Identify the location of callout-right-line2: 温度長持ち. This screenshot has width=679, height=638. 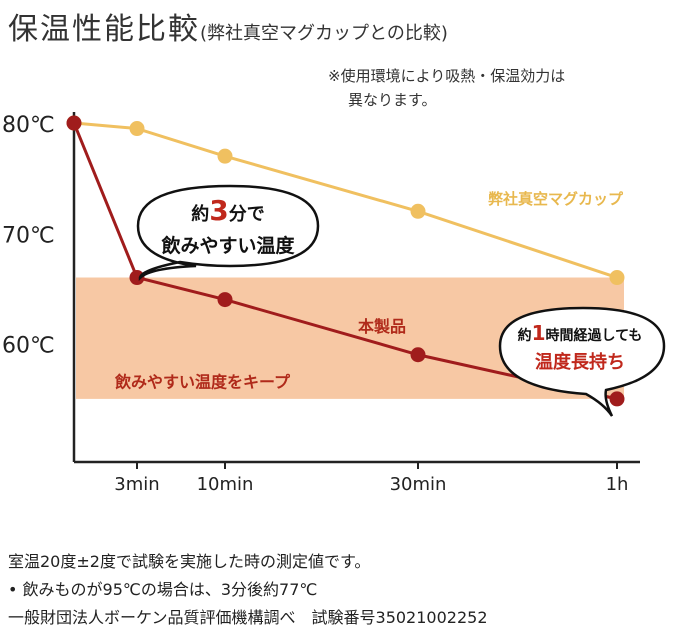
(580, 362).